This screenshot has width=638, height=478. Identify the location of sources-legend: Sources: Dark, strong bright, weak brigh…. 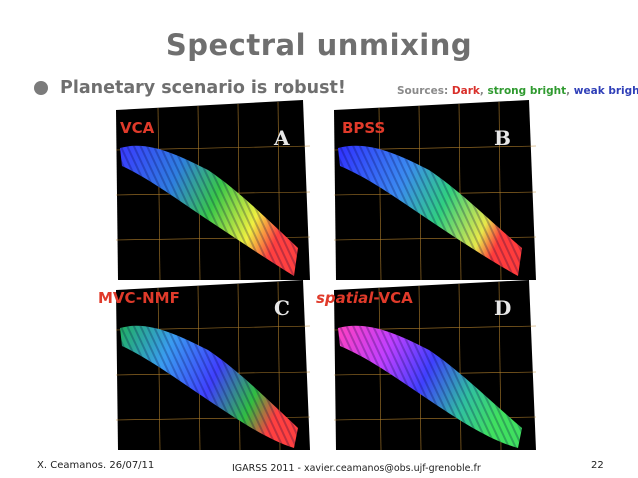
(517, 91).